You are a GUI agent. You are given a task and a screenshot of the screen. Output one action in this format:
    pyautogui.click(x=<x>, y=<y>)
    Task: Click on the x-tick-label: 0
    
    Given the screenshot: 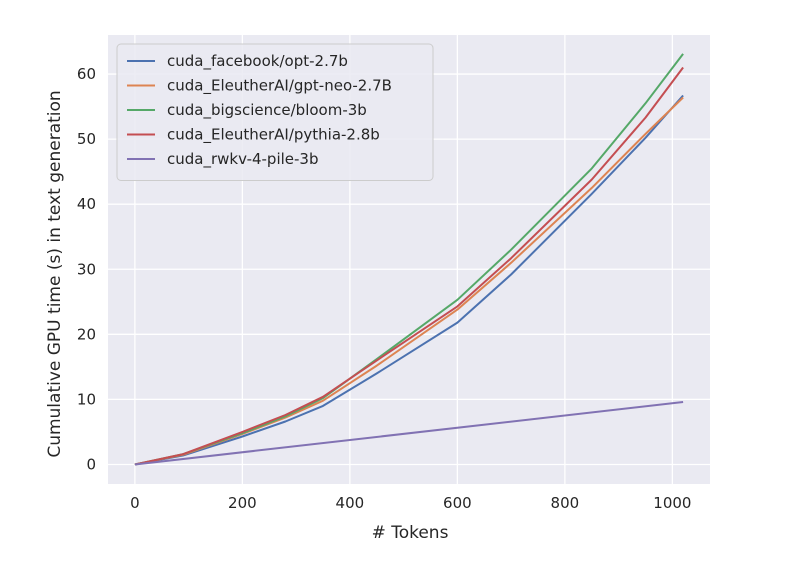 What is the action you would take?
    pyautogui.click(x=135, y=503)
    